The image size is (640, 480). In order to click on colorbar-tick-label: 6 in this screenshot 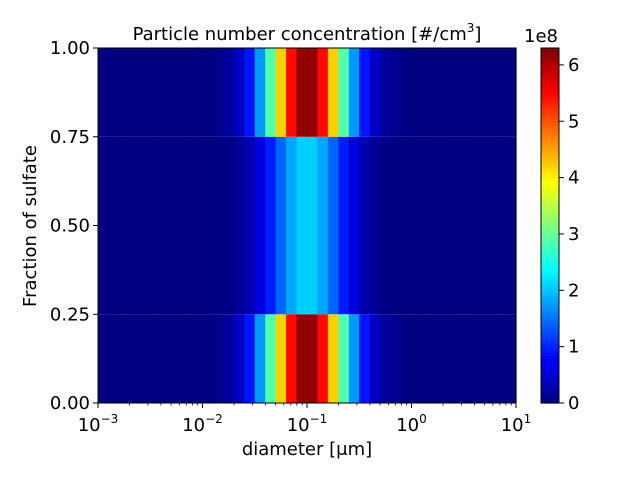, I will do `click(573, 65)`.